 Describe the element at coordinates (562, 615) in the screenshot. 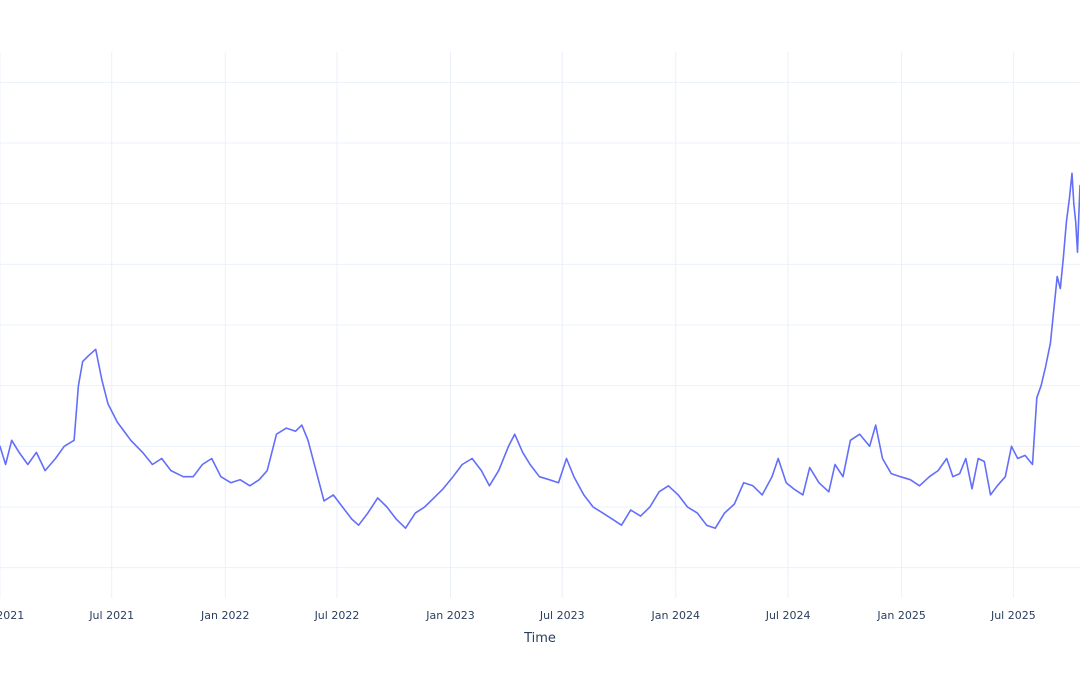

I see `x-tick-label: Jul 2023` at that location.